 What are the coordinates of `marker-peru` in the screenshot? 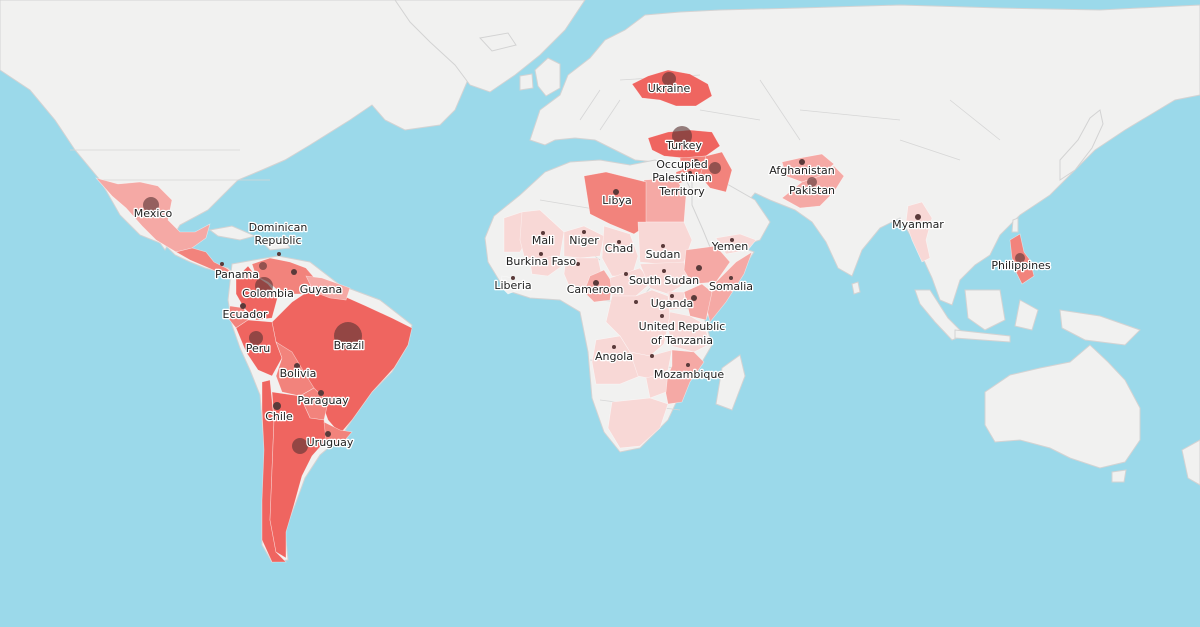 It's located at (256, 338).